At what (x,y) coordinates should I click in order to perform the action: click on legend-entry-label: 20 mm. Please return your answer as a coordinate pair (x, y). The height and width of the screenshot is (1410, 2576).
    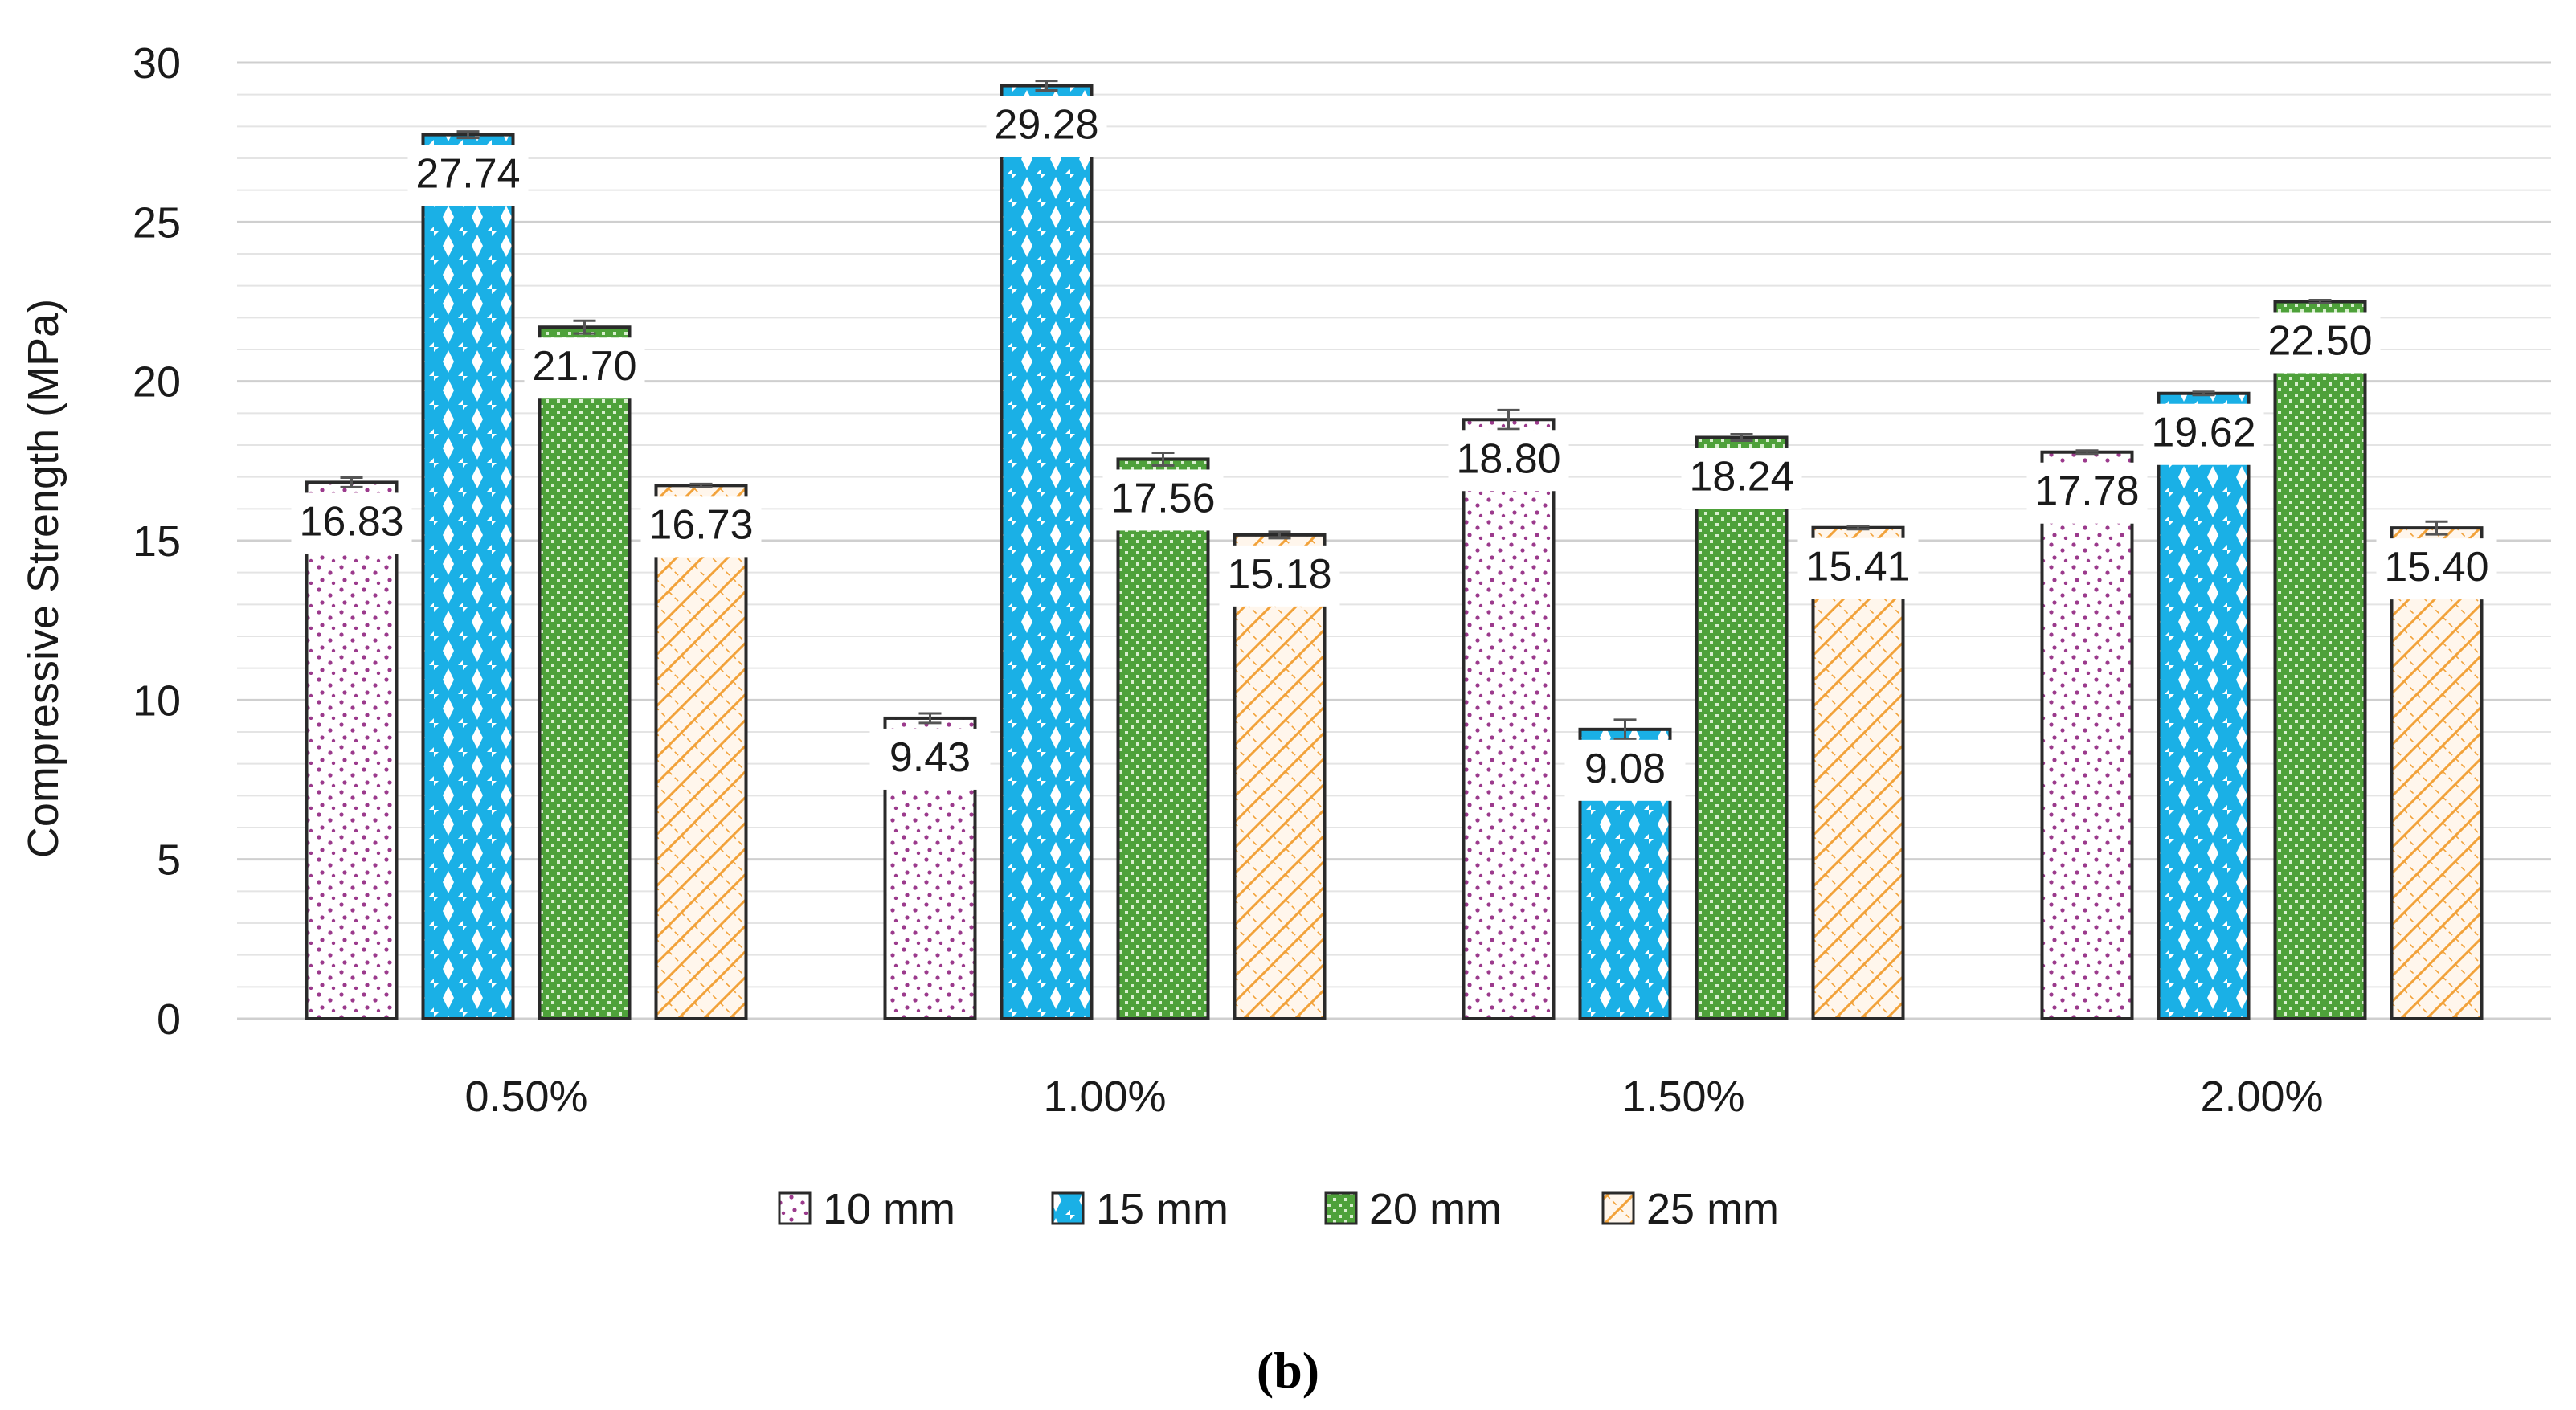
    Looking at the image, I should click on (1435, 1209).